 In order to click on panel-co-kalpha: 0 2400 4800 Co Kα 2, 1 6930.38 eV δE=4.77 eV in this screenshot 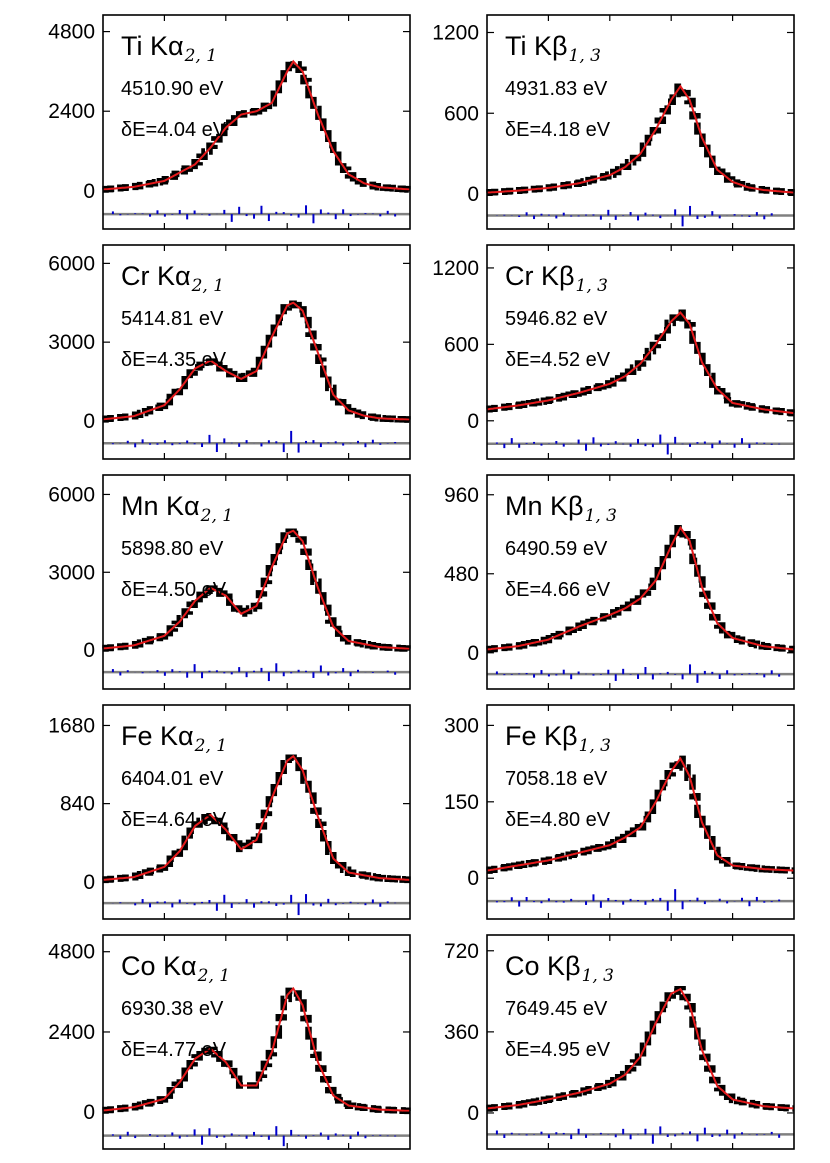, I will do `click(229, 1042)`.